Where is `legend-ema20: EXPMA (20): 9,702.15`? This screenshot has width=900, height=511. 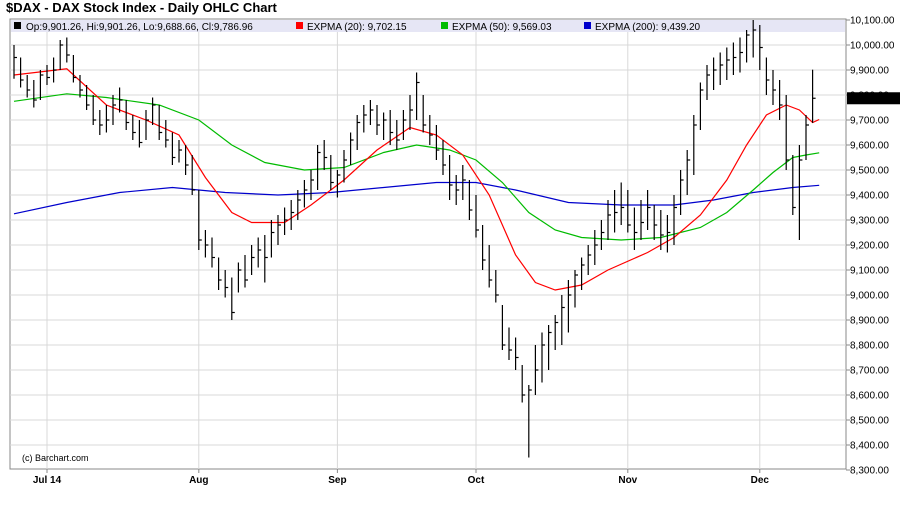 legend-ema20: EXPMA (20): 9,702.15 is located at coordinates (357, 27).